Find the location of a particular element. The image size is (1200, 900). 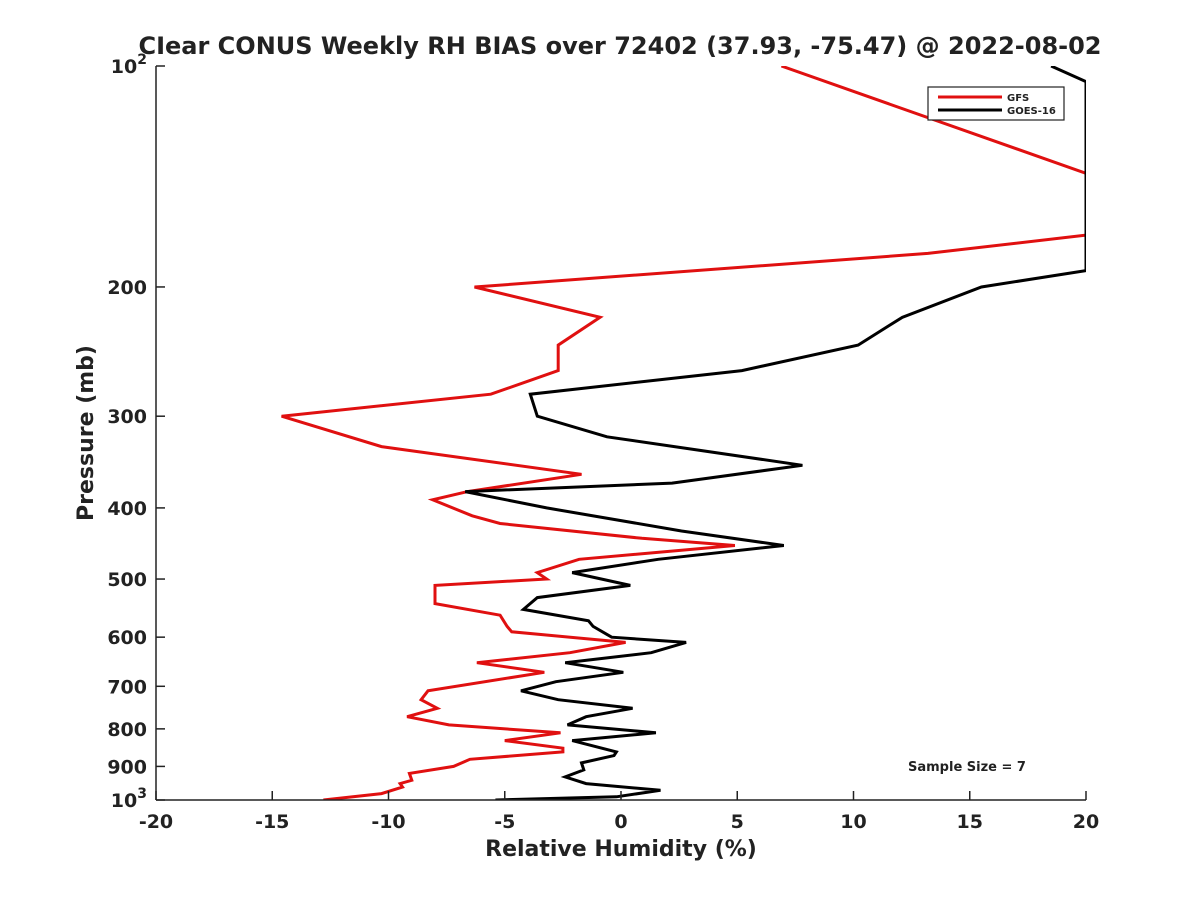

legend: GFS GOES-16 is located at coordinates (996, 103).